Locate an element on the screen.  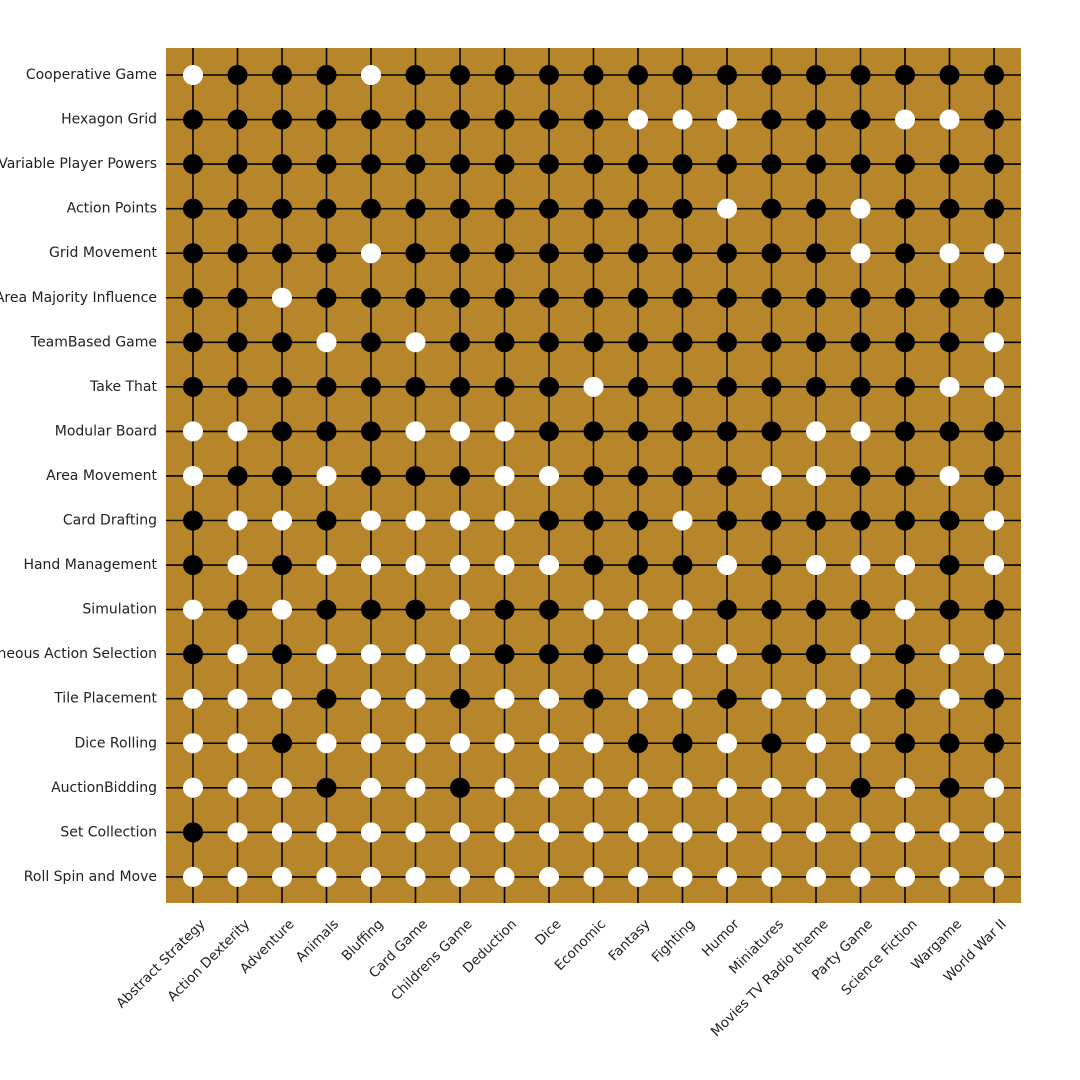
row-label: Tile Placement is located at coordinates (105, 699).